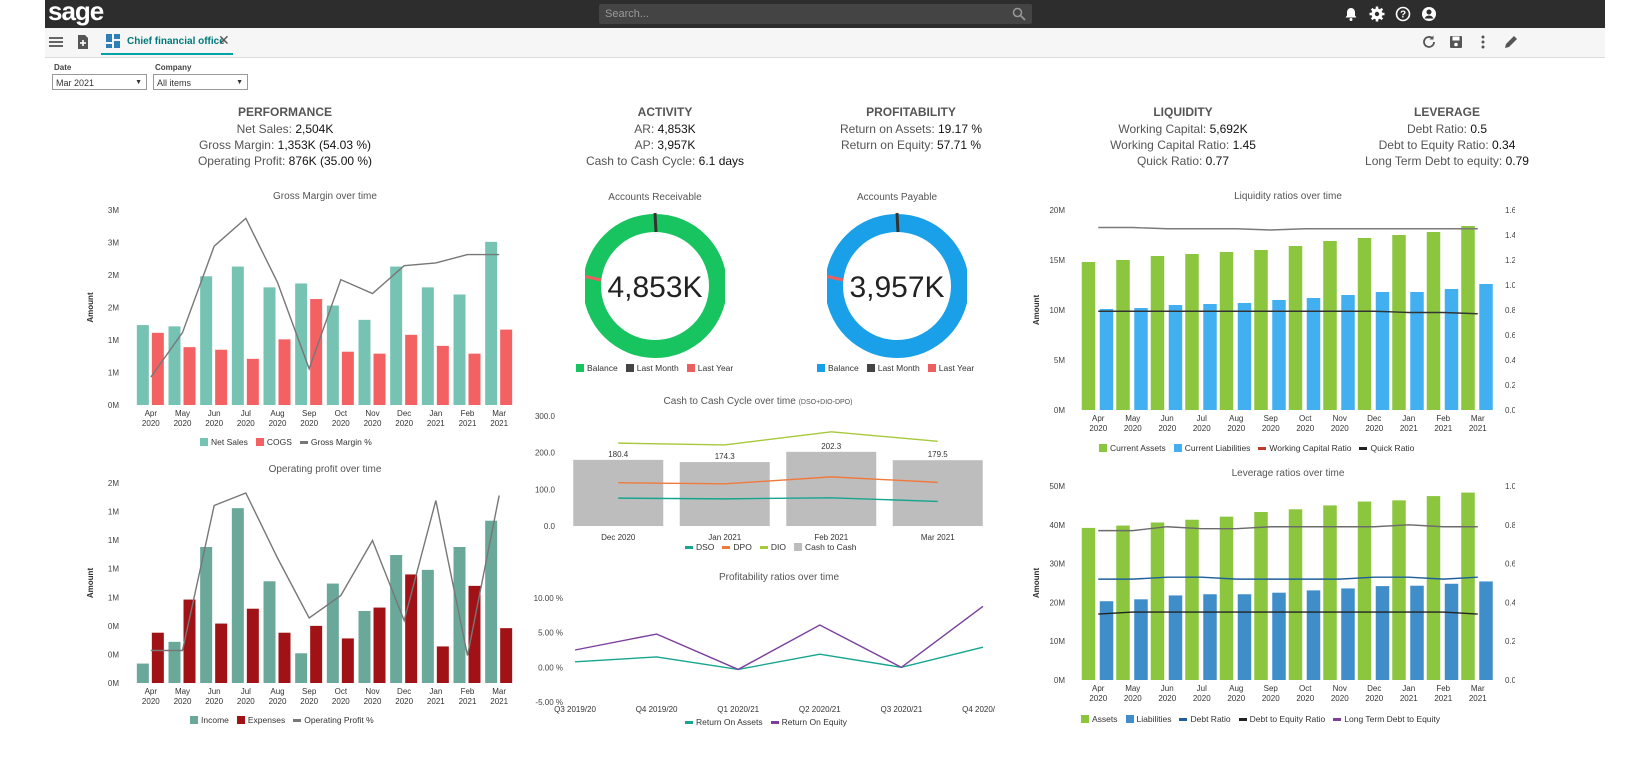 This screenshot has height=775, width=1650. What do you see at coordinates (1429, 14) in the screenshot?
I see `account-icon` at bounding box center [1429, 14].